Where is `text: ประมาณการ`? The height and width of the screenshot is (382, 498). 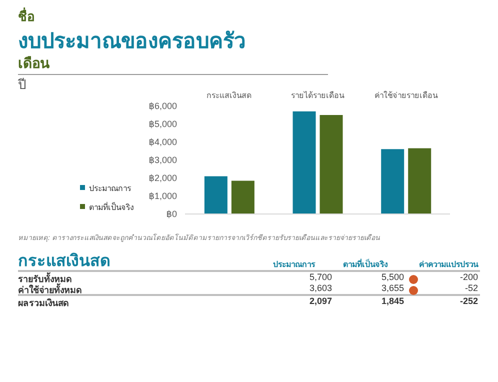
text: ประมาณการ is located at coordinates (294, 264).